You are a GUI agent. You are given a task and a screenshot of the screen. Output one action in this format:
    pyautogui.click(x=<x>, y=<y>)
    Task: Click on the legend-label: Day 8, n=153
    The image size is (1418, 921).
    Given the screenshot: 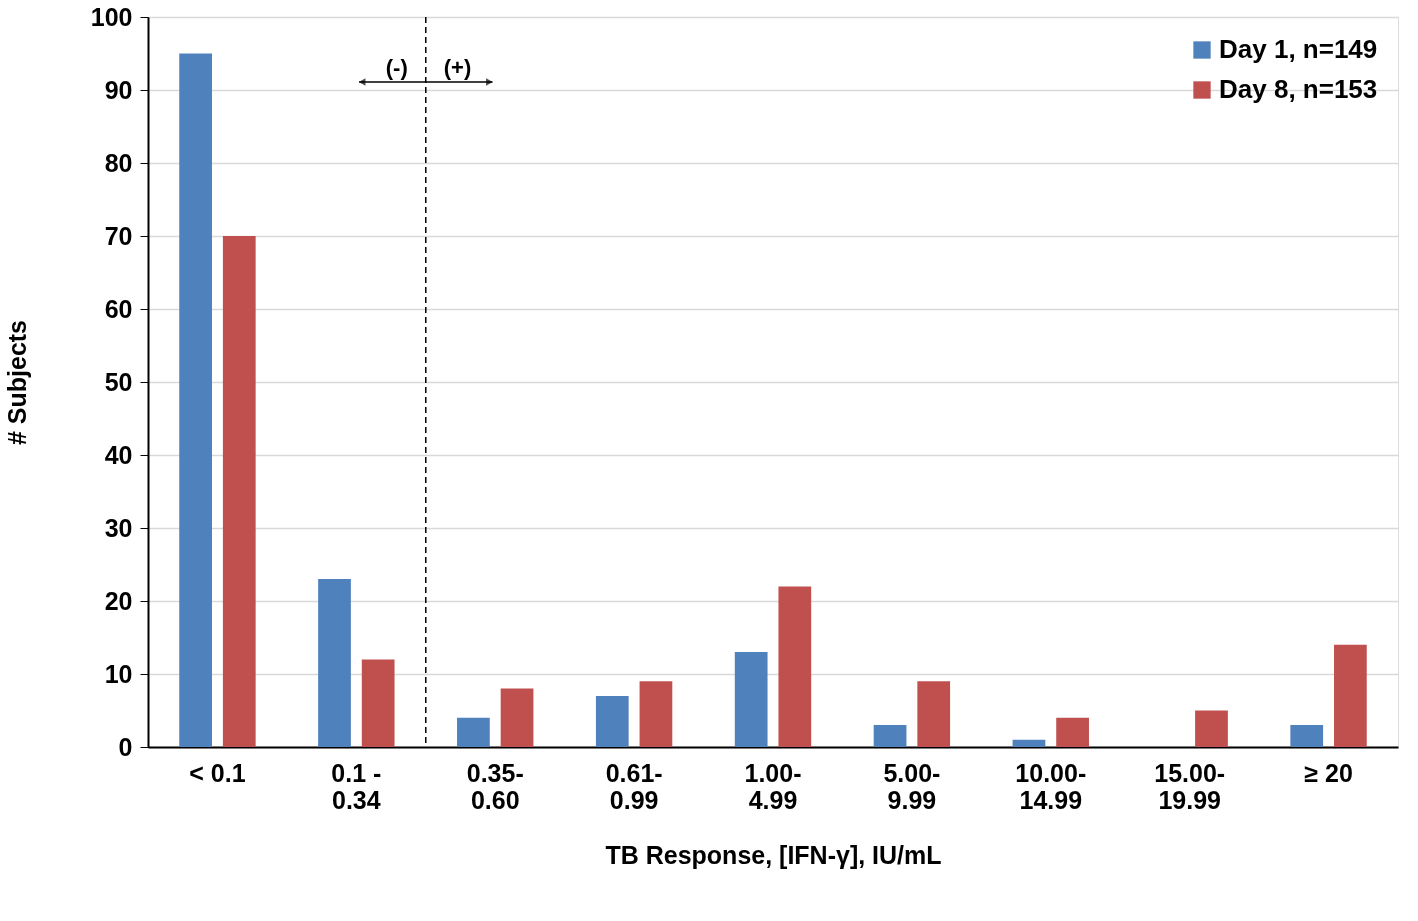 What is the action you would take?
    pyautogui.click(x=1298, y=89)
    